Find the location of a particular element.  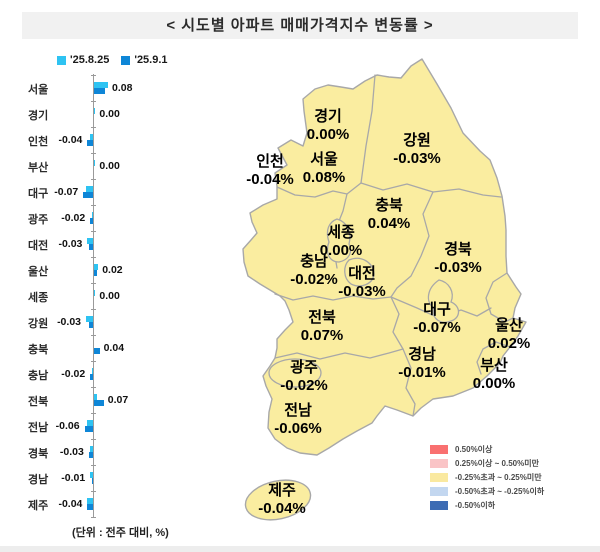

bar-category-label: 제주 is located at coordinates (38, 506).